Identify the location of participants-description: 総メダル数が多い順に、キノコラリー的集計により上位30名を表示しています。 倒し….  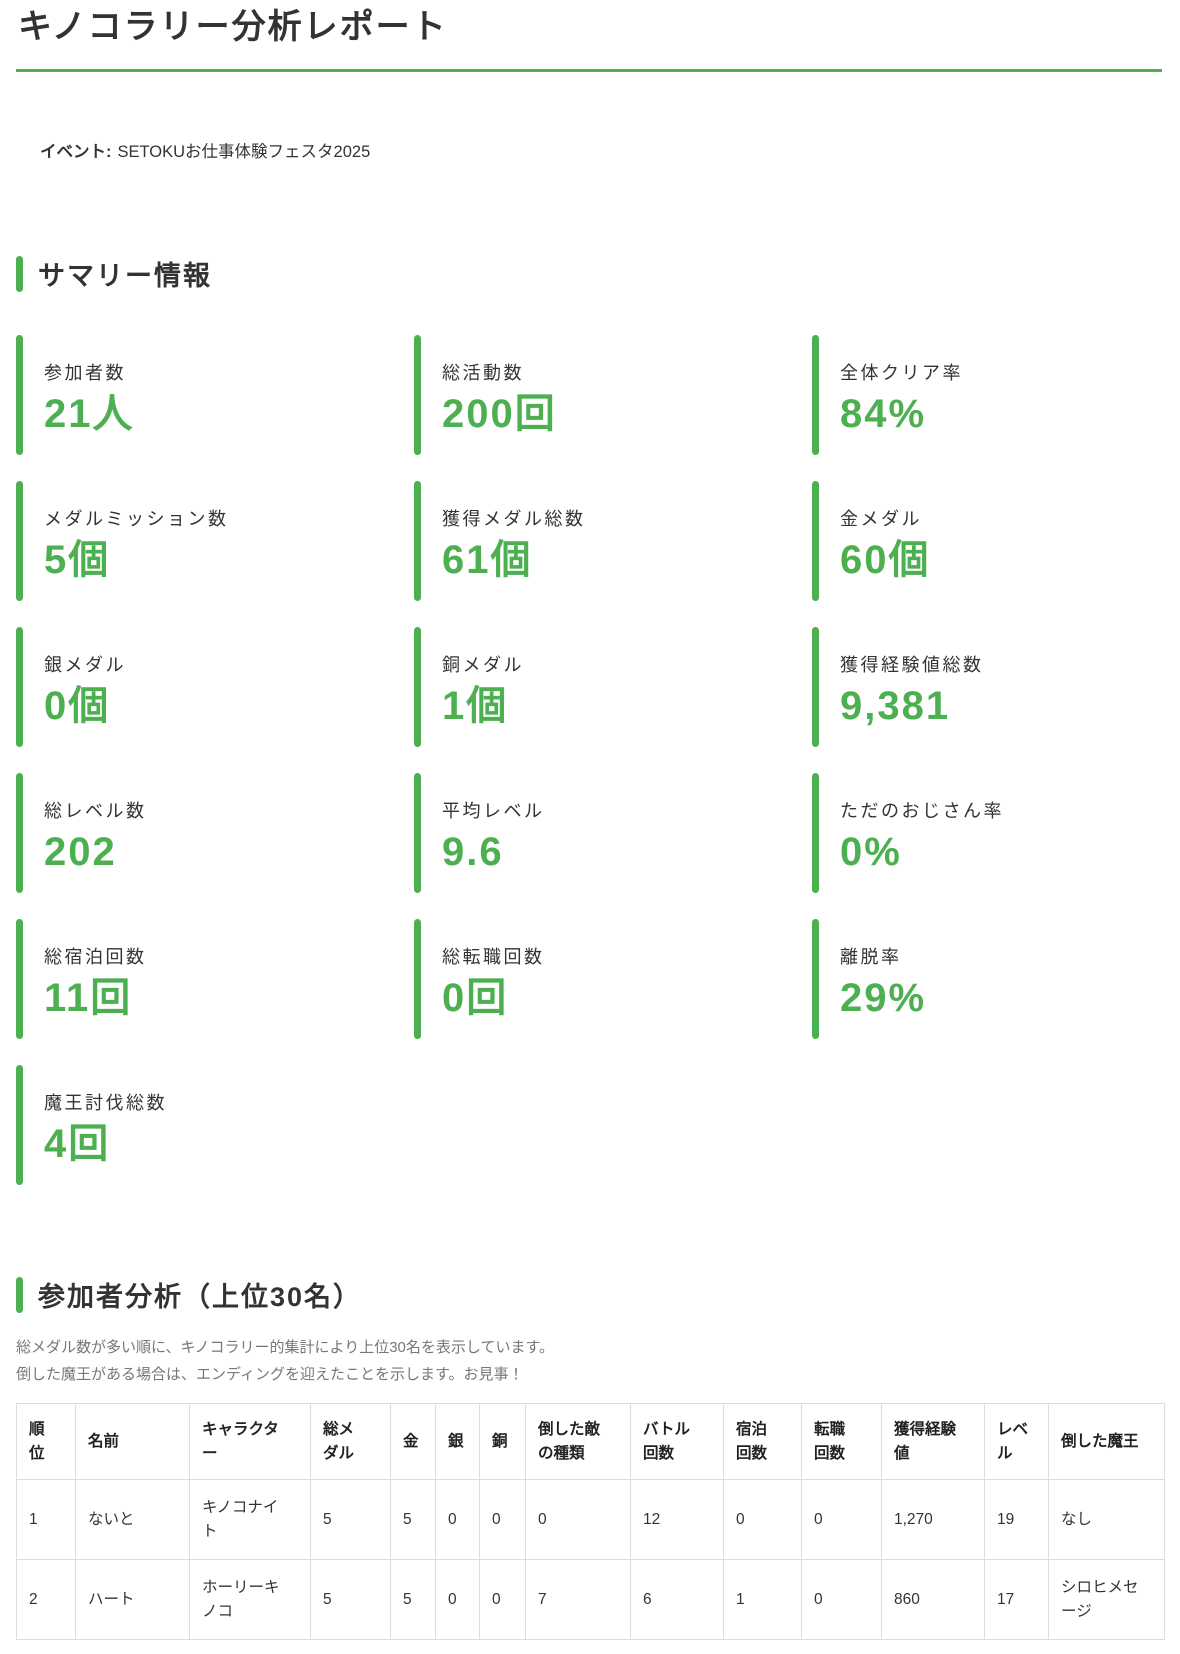
(589, 1361).